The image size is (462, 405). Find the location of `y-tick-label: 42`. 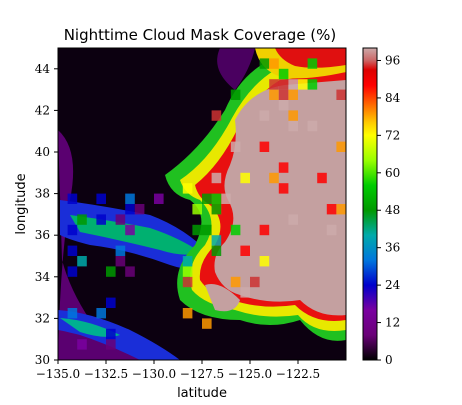

y-tick-label: 42 is located at coordinates (42, 110).